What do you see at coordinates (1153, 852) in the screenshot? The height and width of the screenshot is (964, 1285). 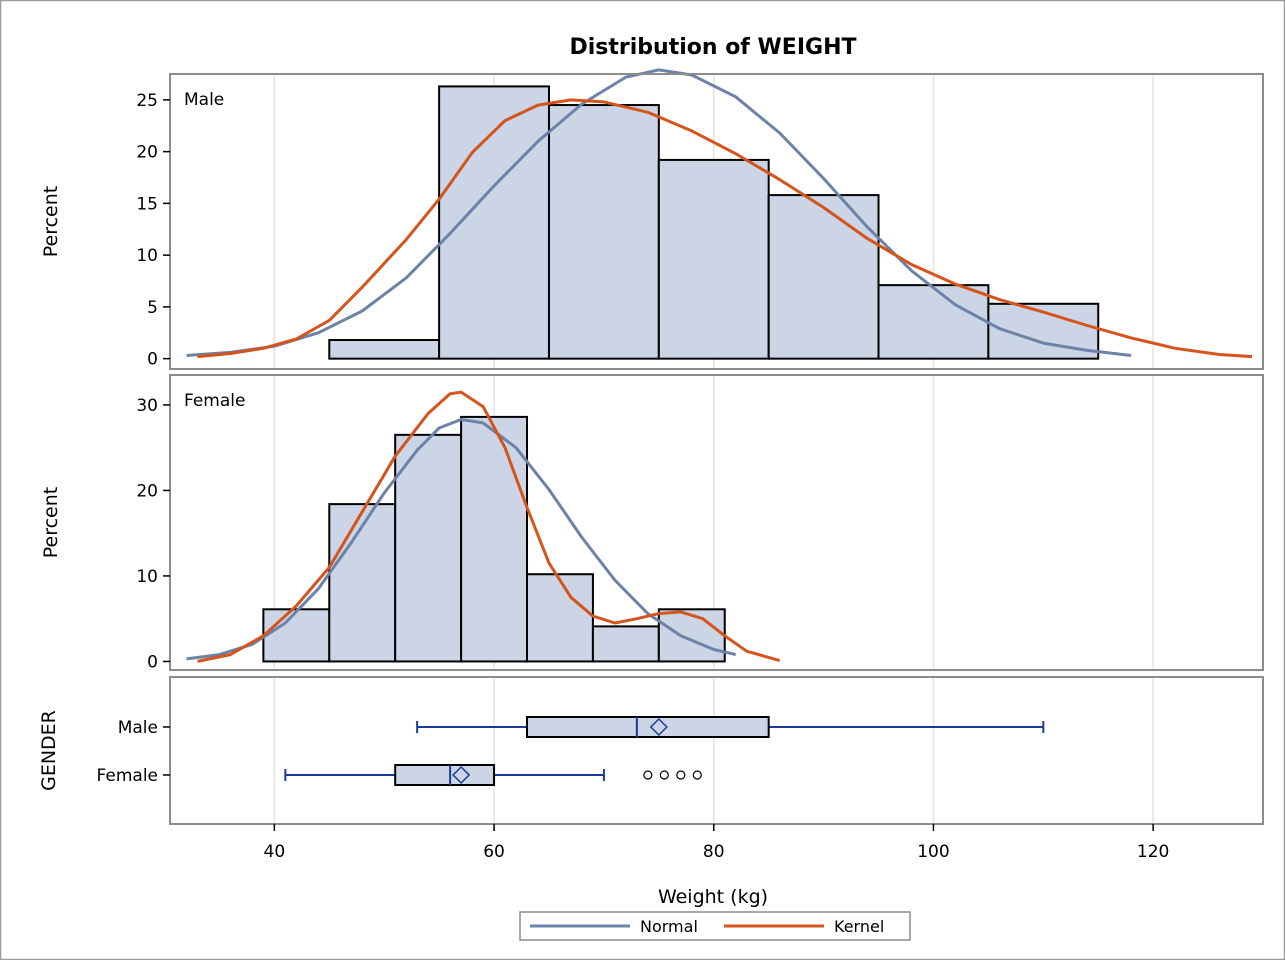 I see `x-tick-label: 120` at bounding box center [1153, 852].